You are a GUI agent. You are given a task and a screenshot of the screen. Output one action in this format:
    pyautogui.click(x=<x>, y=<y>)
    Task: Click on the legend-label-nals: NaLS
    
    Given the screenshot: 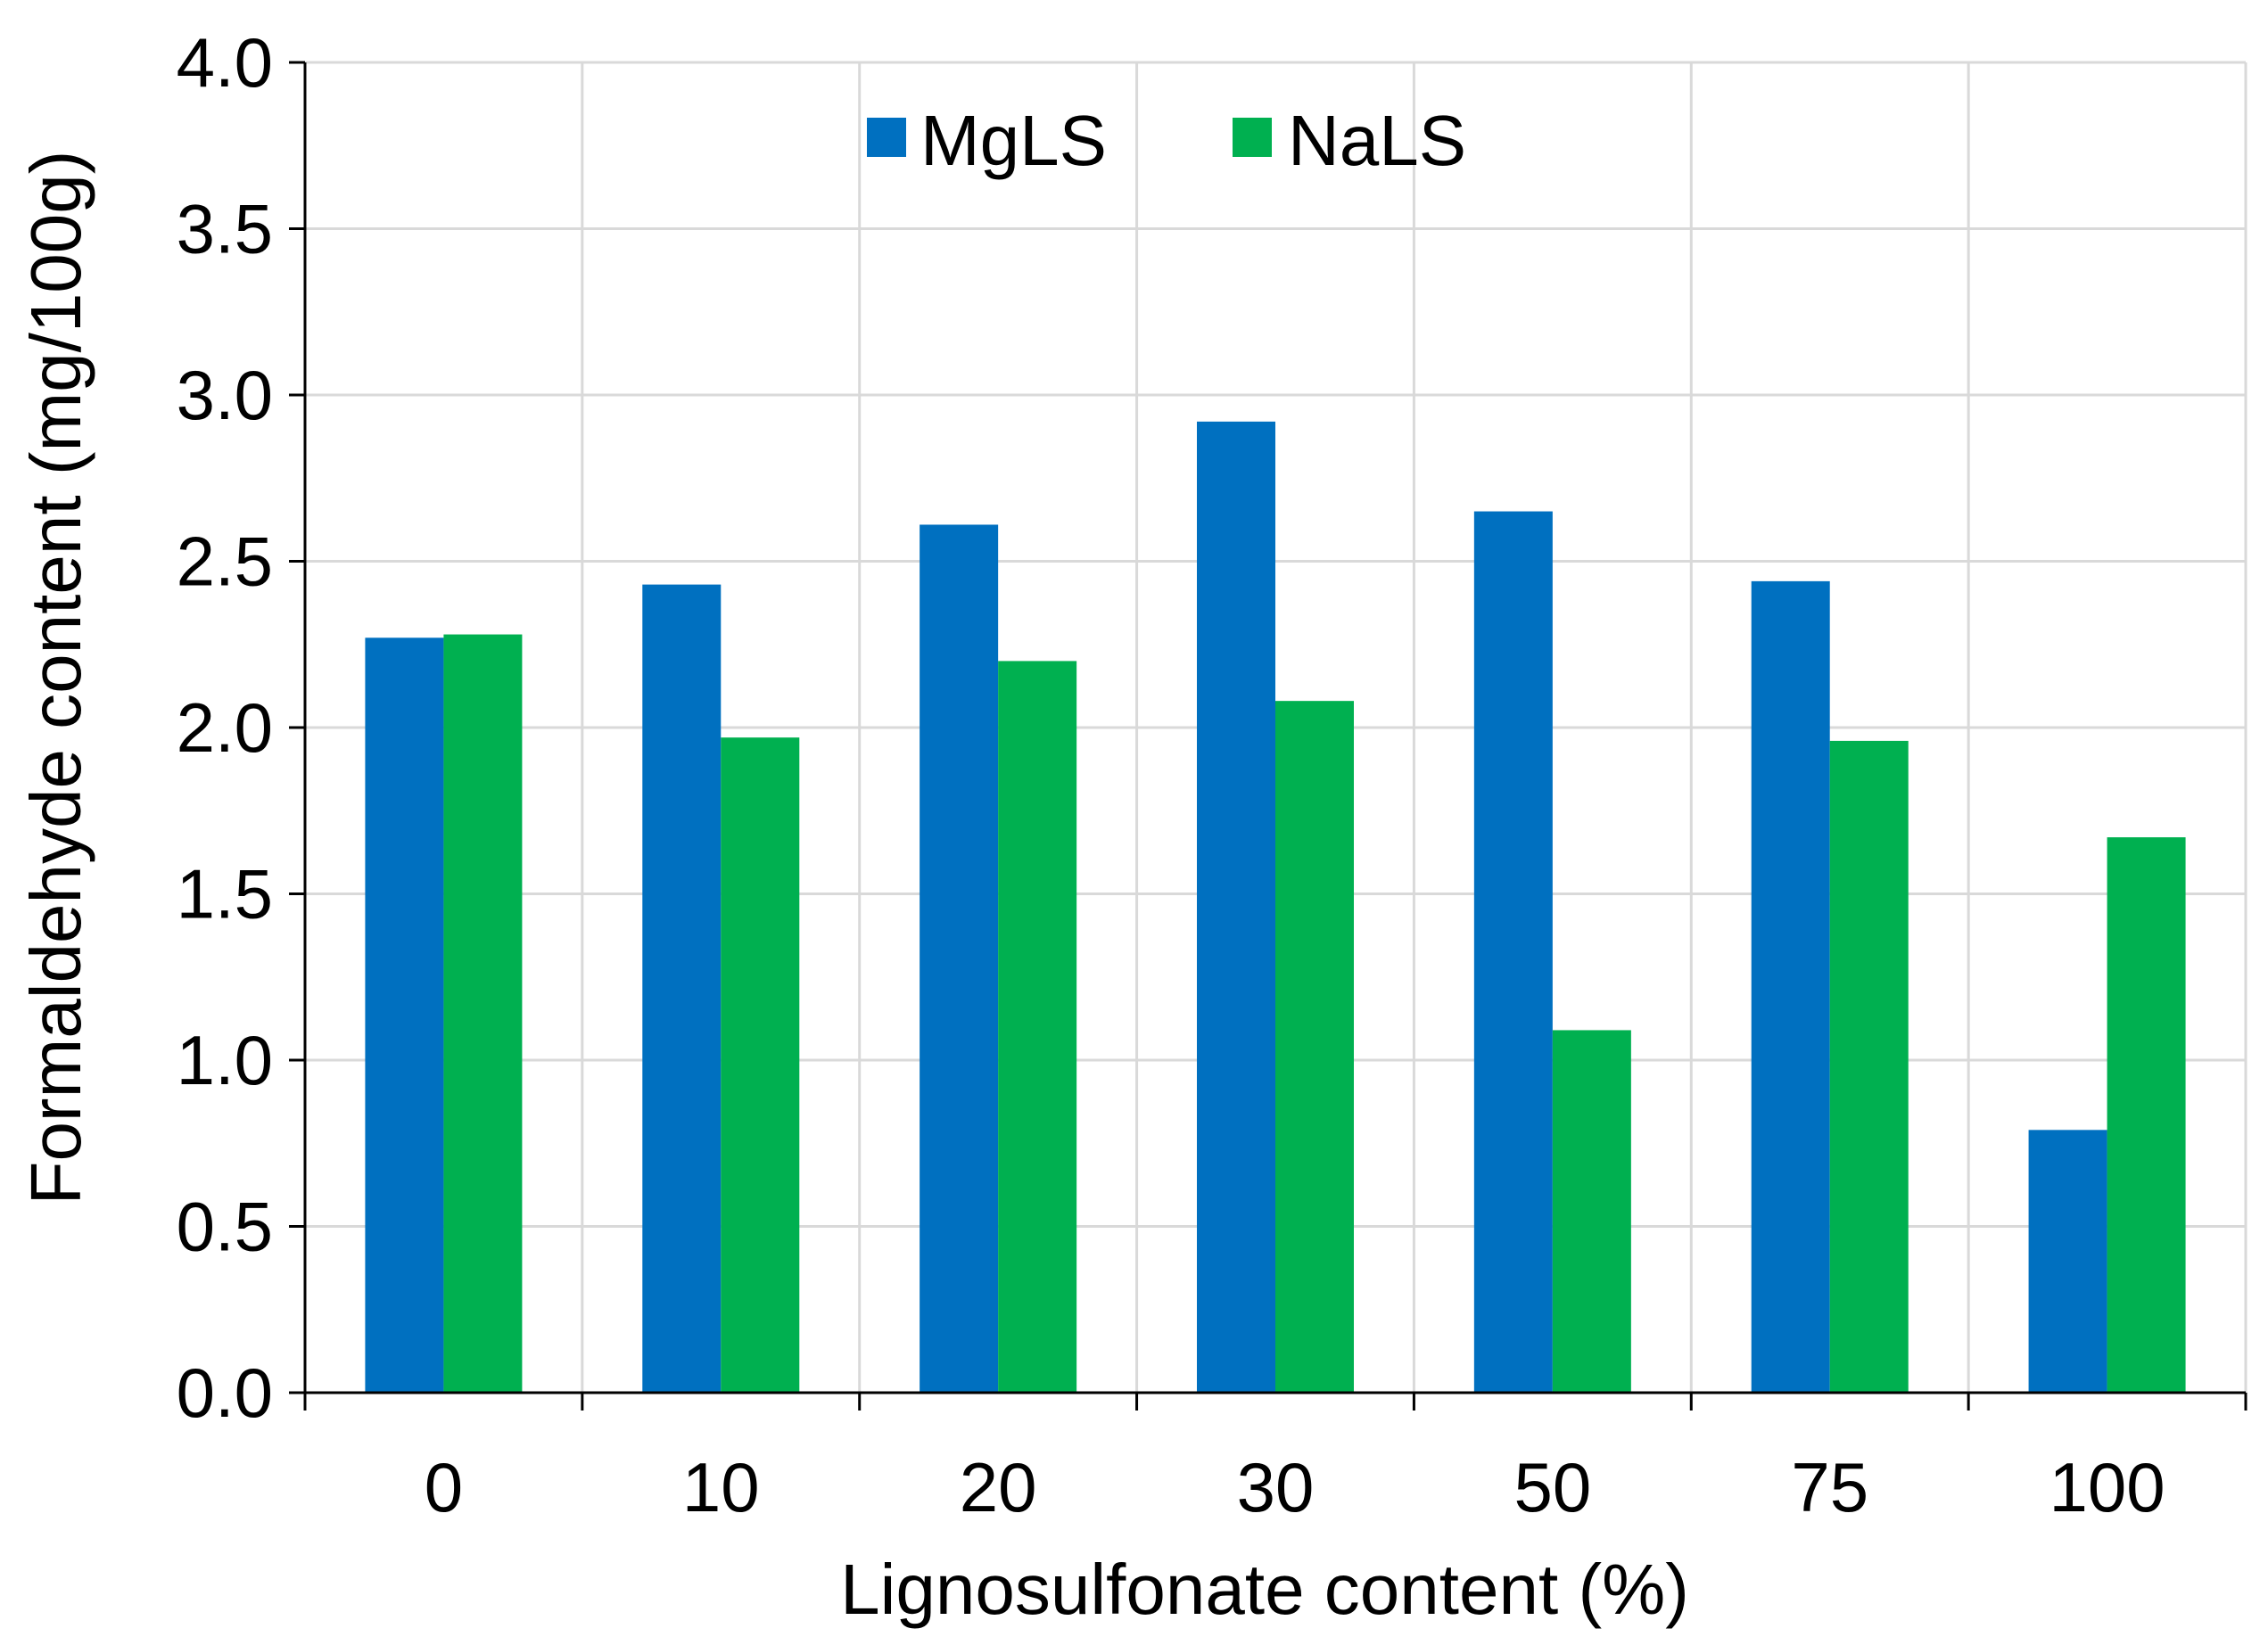 What is the action you would take?
    pyautogui.click(x=1377, y=140)
    